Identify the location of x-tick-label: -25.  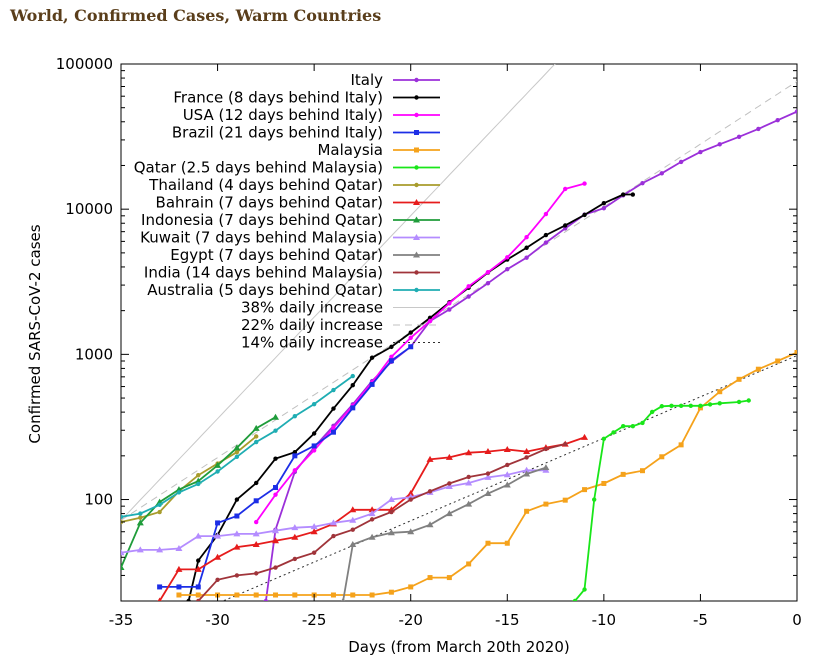
(314, 620).